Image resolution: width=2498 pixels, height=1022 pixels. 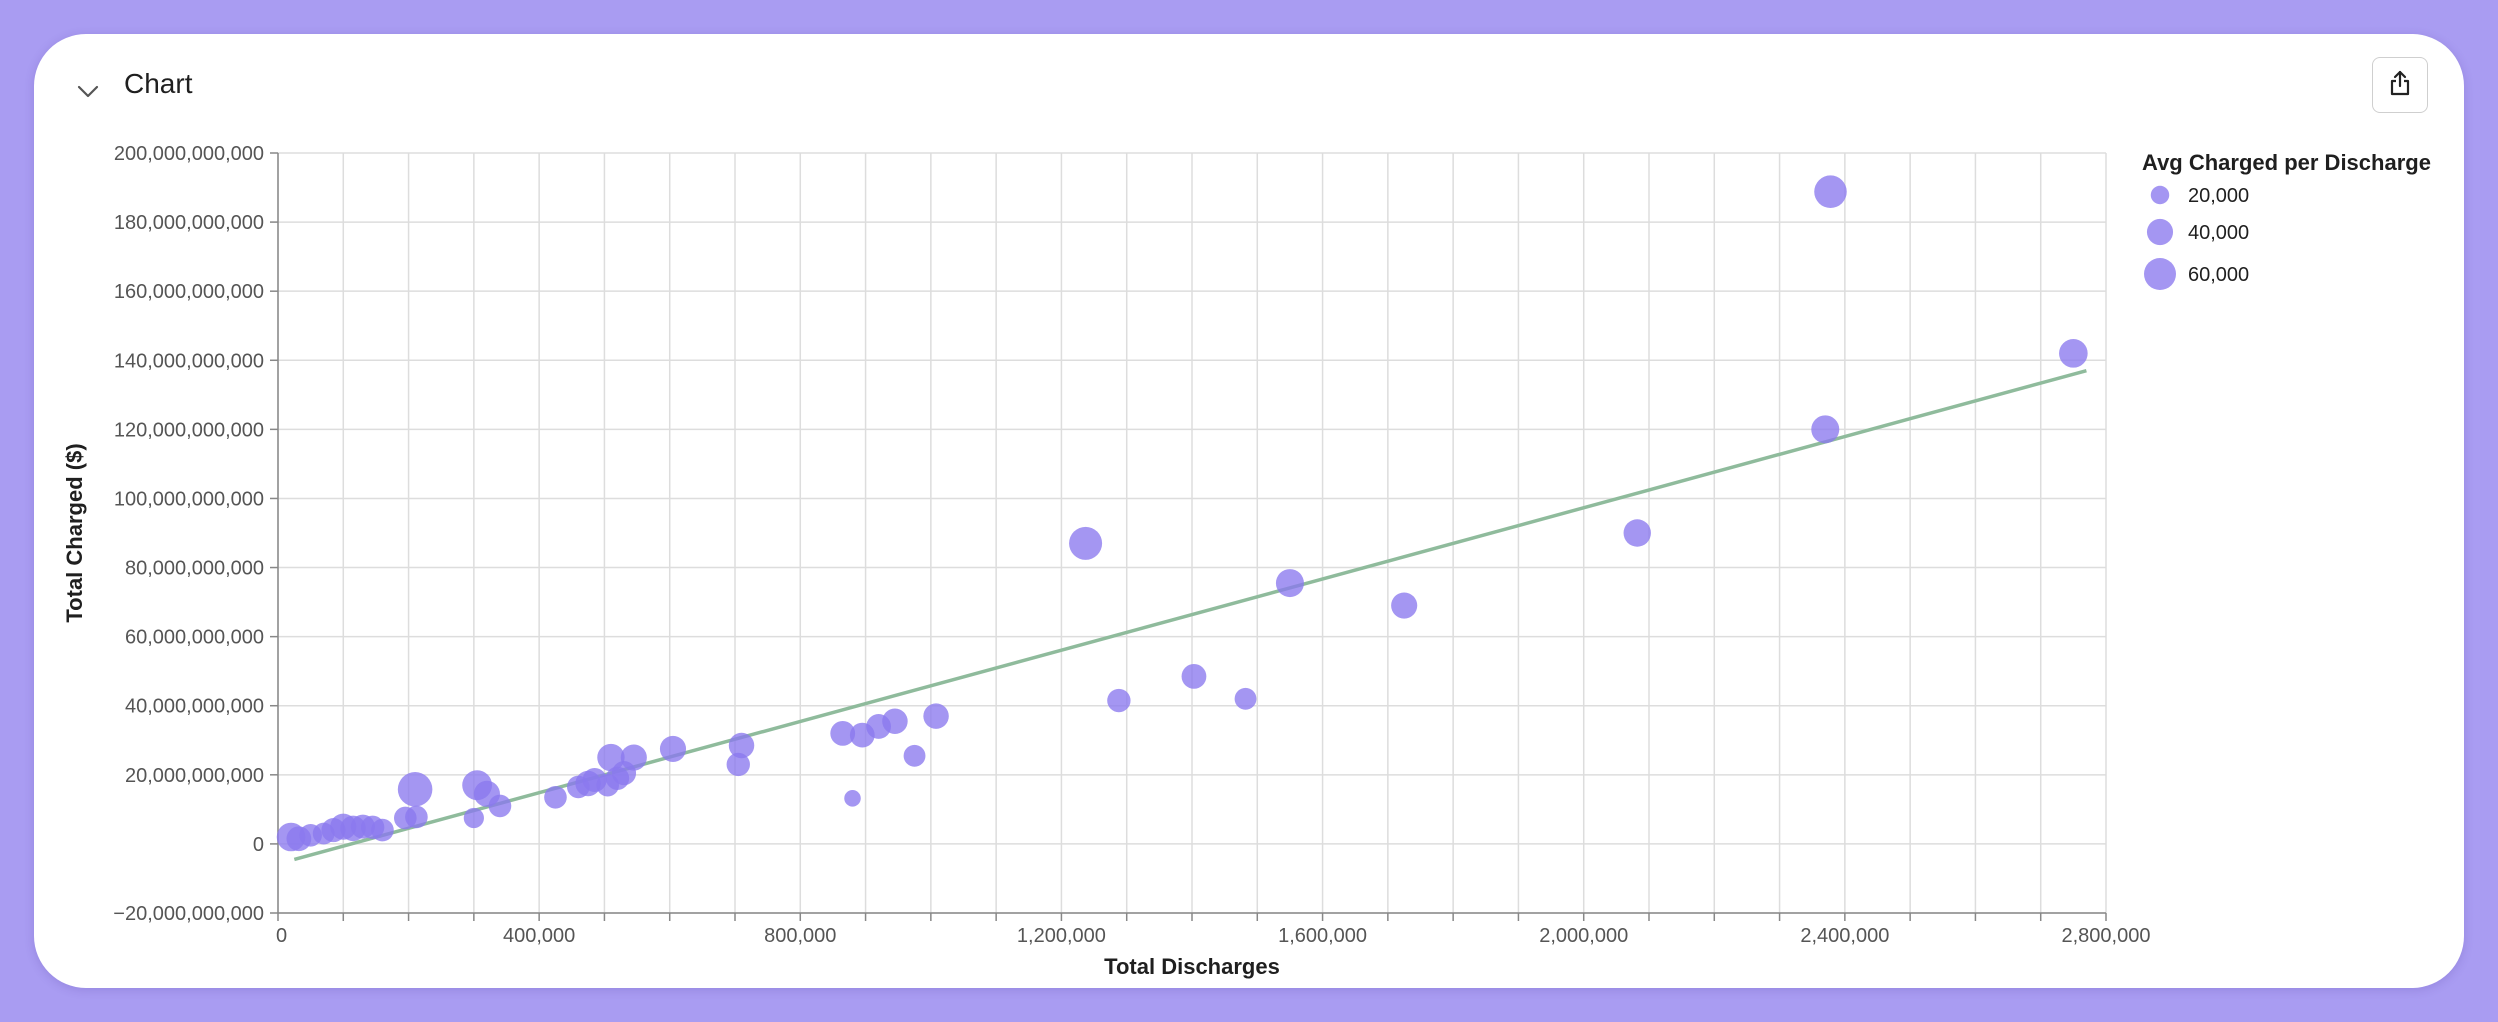 I want to click on card-title: Chart, so click(x=158, y=83).